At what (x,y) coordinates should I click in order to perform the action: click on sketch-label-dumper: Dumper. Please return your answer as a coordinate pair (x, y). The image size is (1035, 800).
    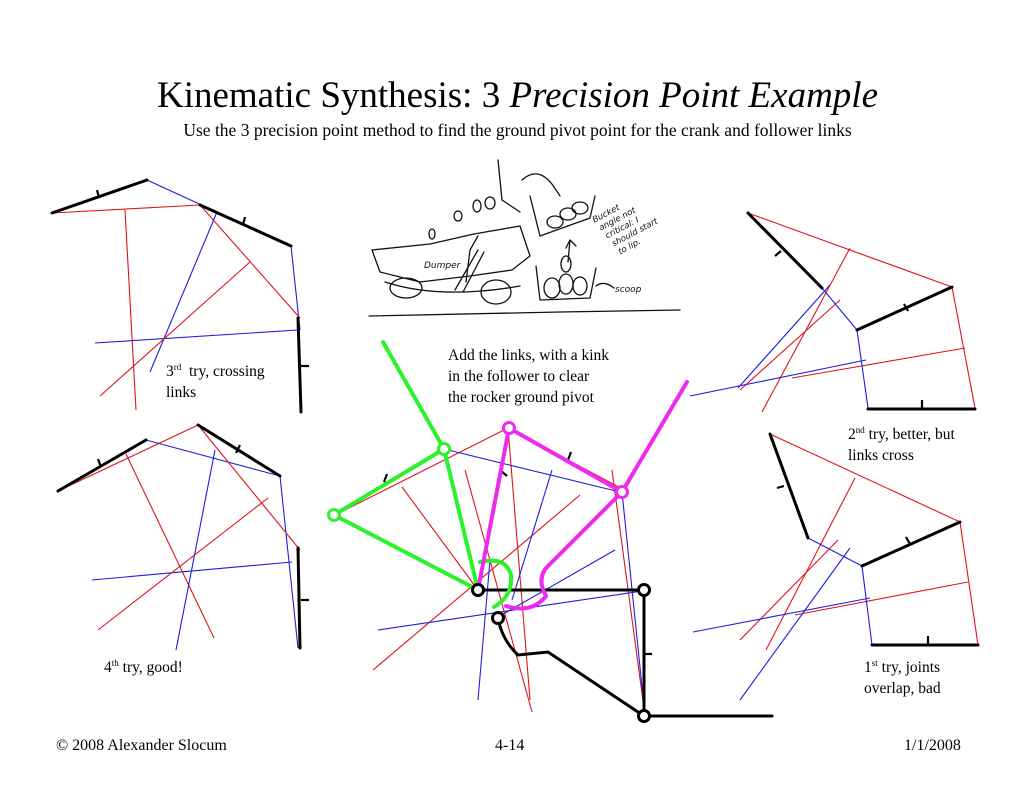
    Looking at the image, I should click on (443, 266).